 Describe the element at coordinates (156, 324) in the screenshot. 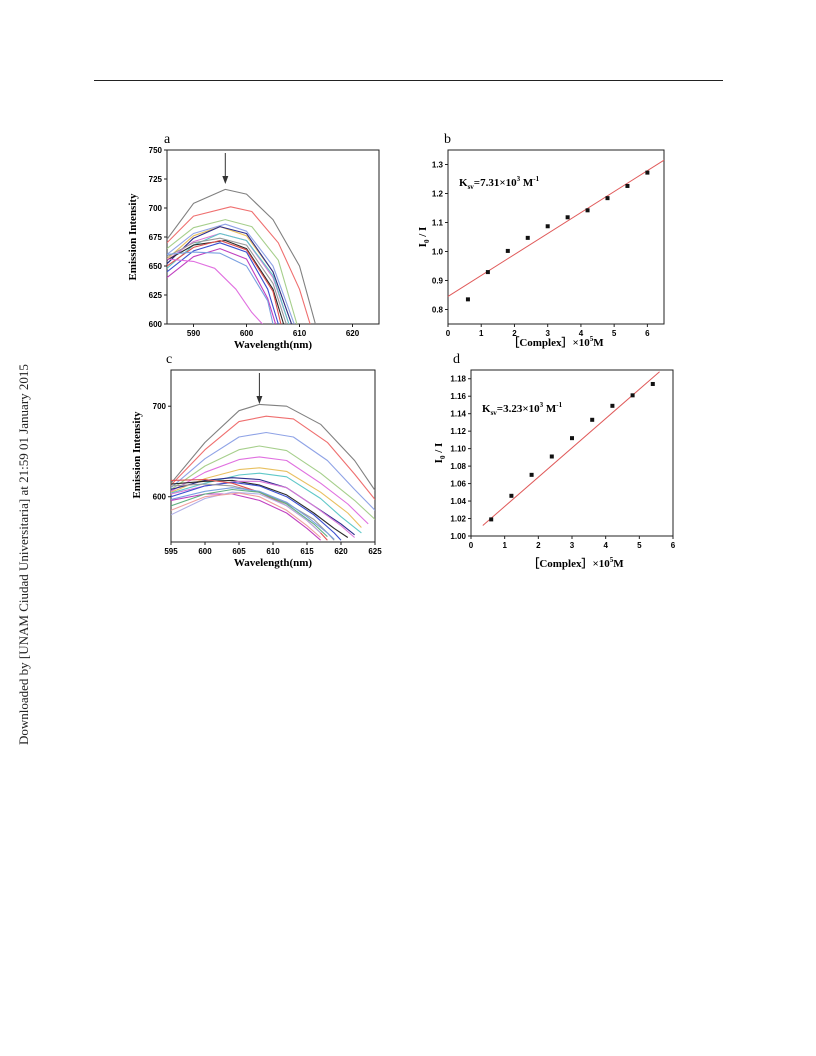

I see `y-tick-label-a-0: 600` at that location.